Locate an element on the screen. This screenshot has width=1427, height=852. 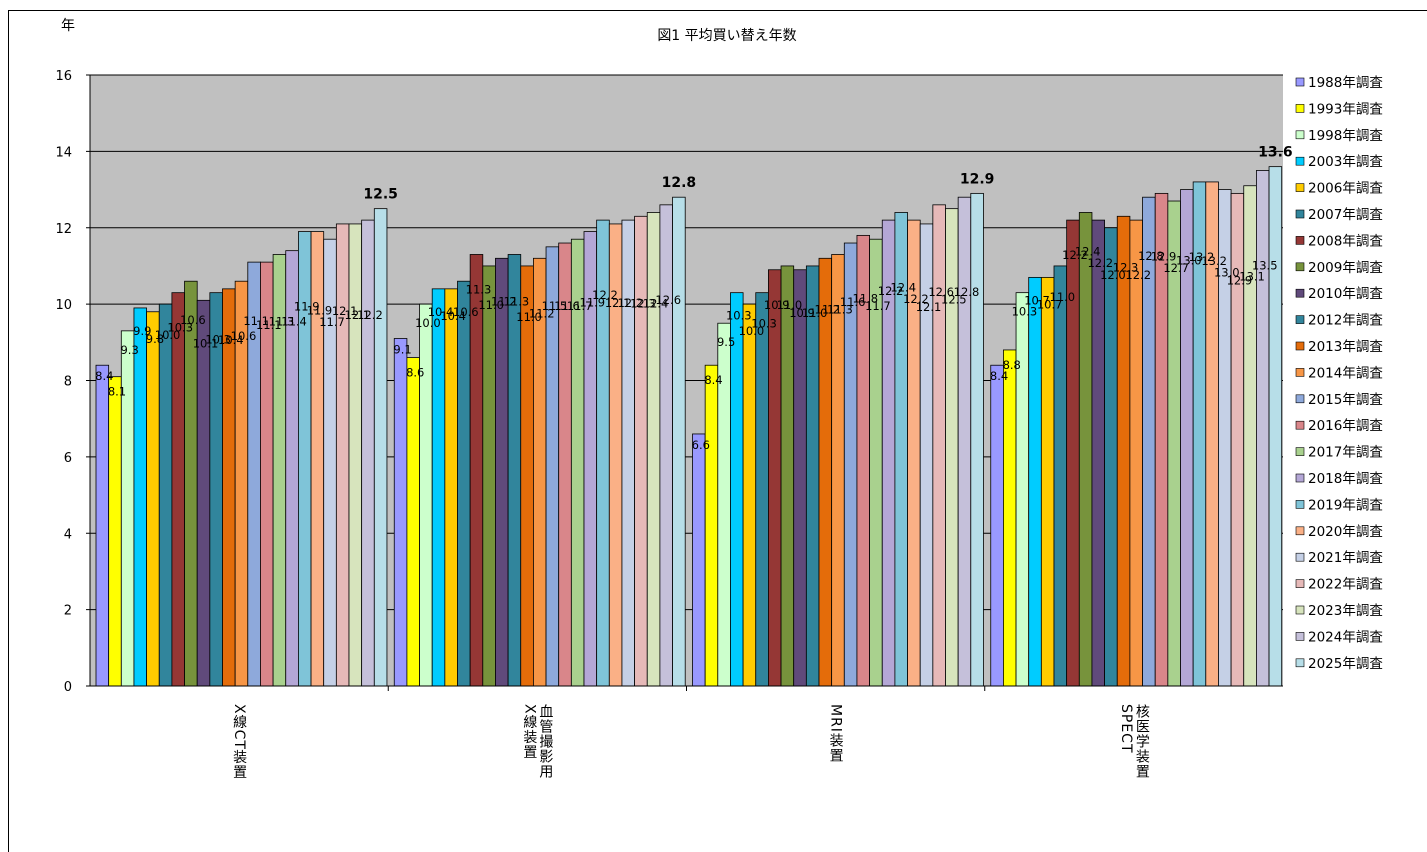
data-label: 11.1 is located at coordinates (256, 321).